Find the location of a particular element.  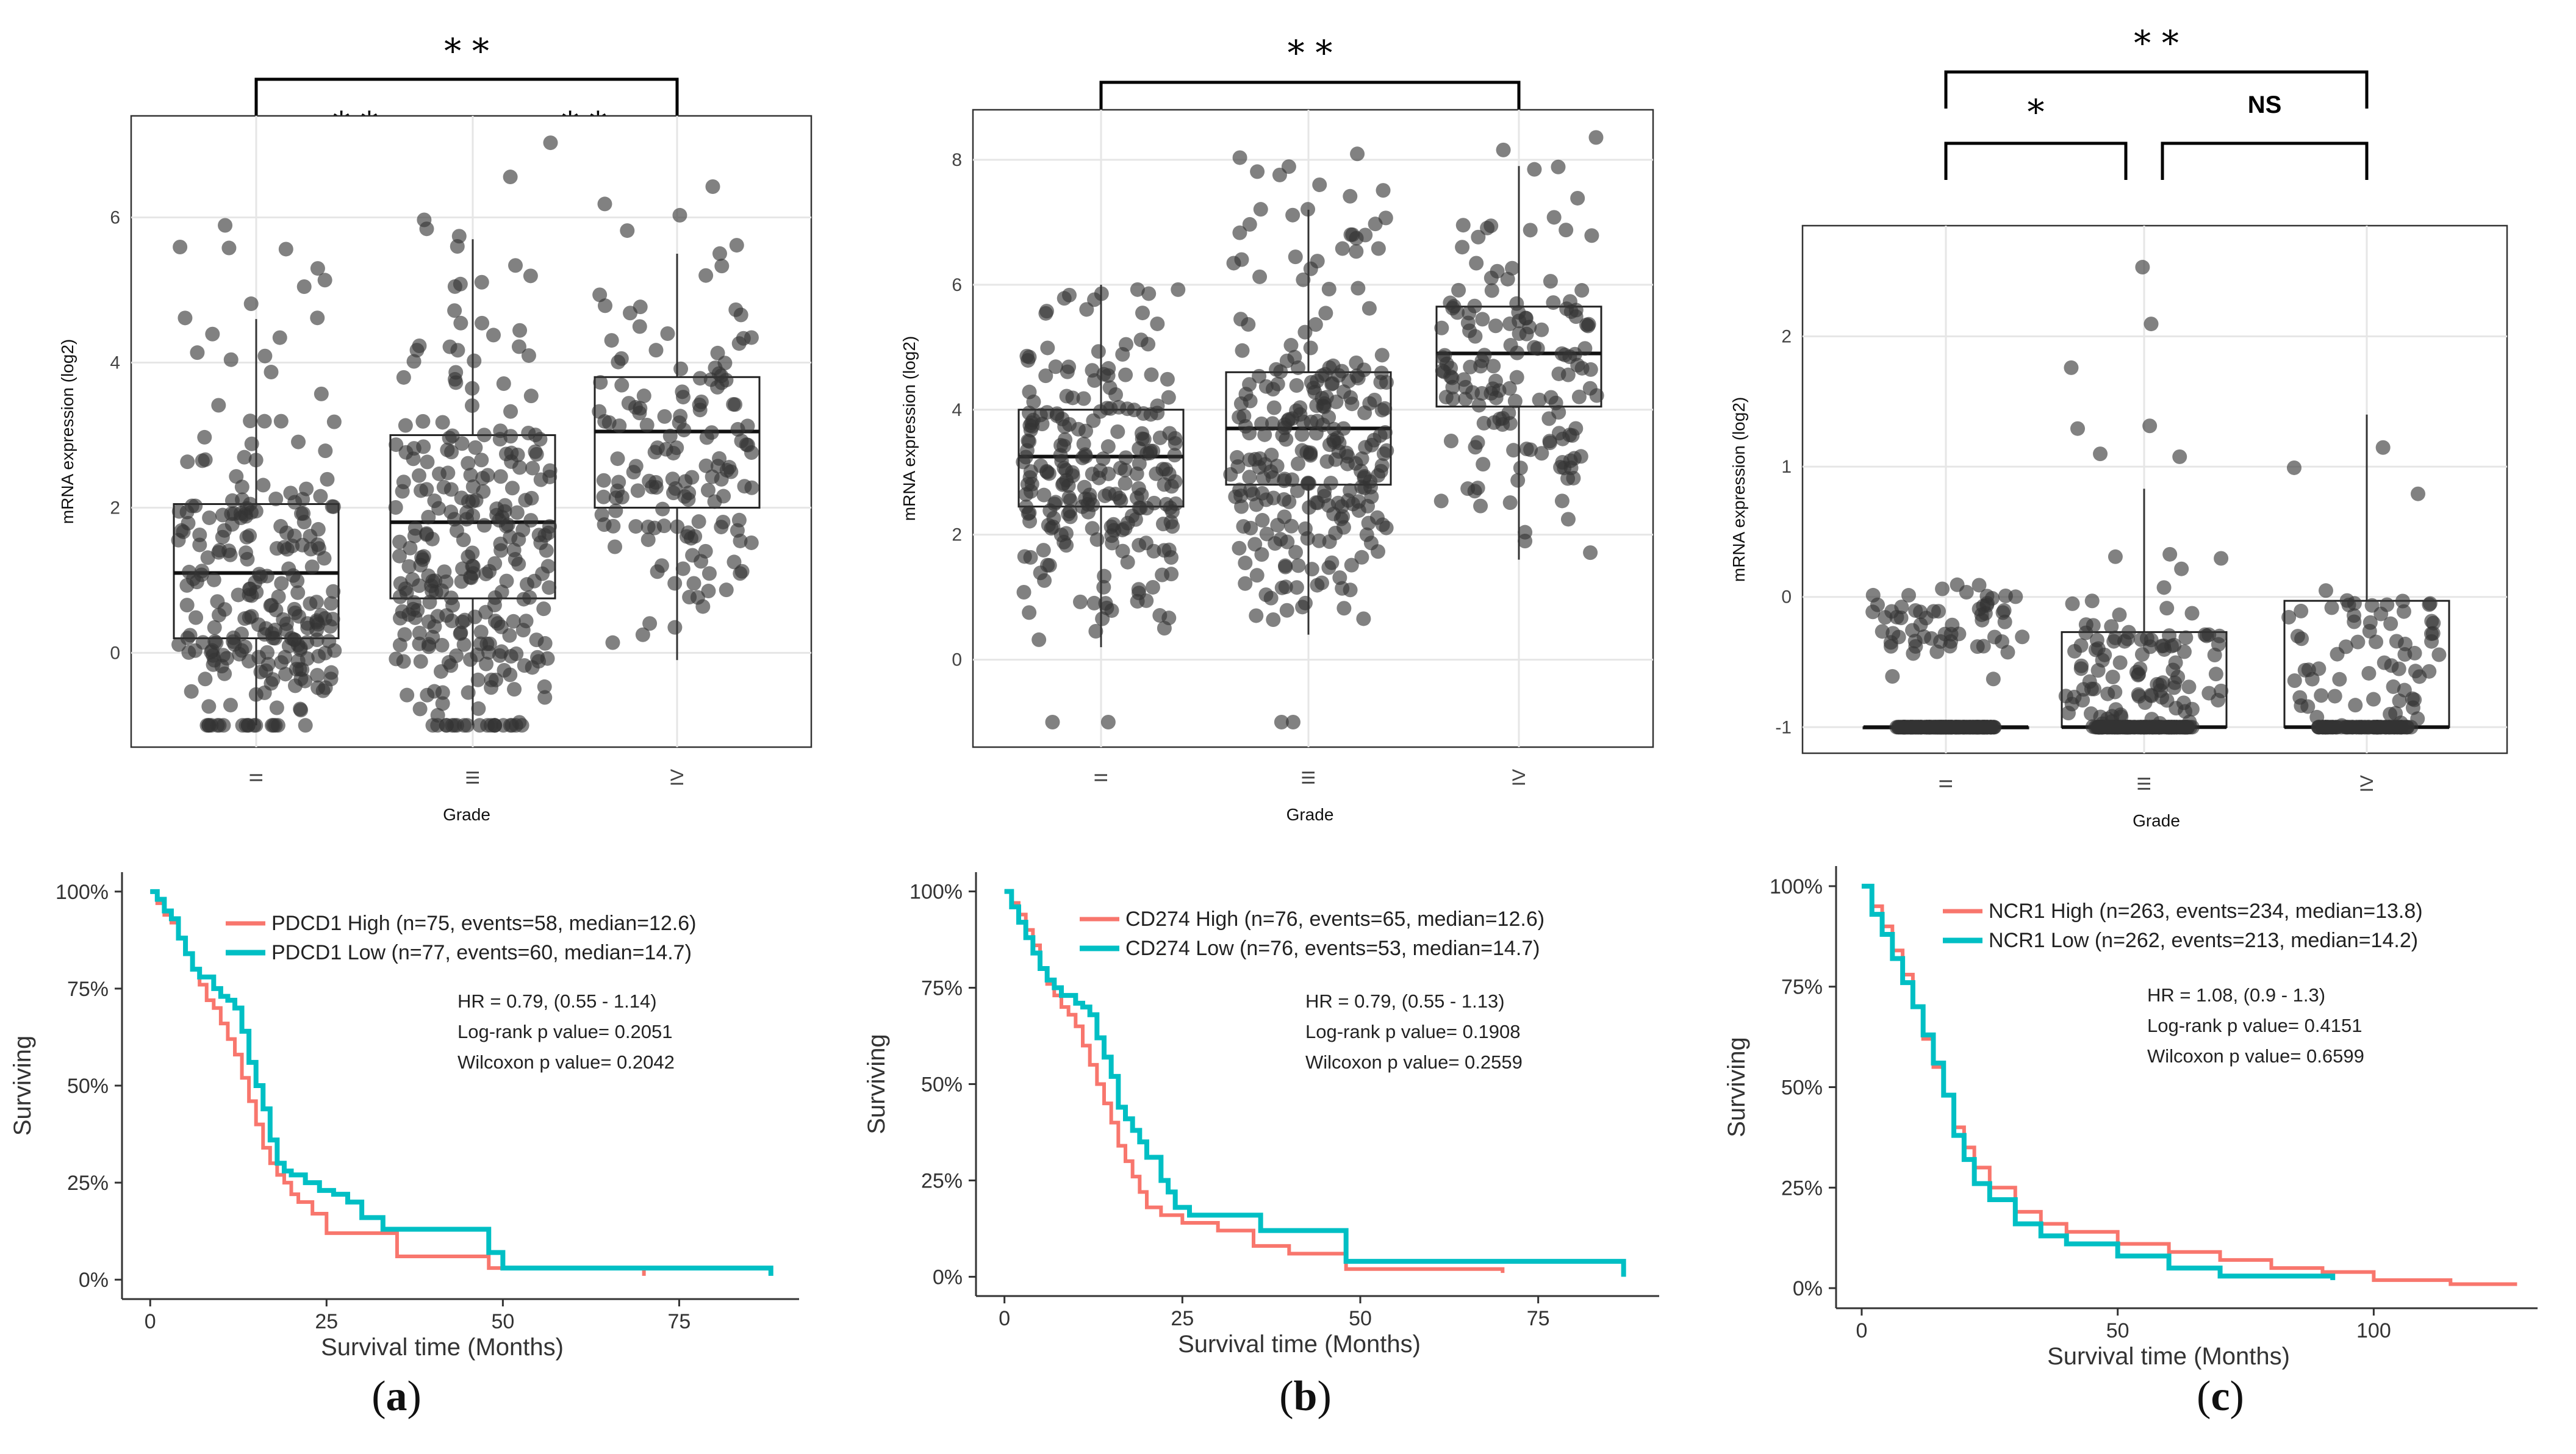

km-curve-low is located at coordinates (462, 1082).